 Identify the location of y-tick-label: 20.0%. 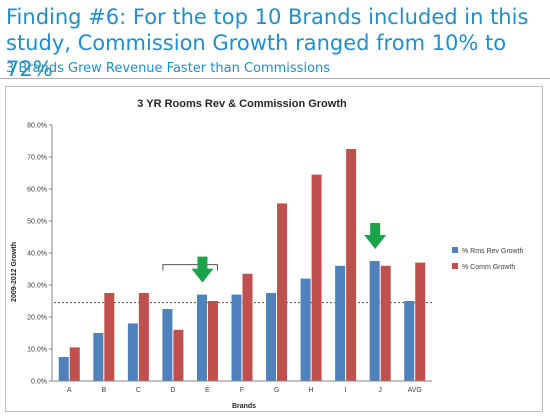
(37, 318).